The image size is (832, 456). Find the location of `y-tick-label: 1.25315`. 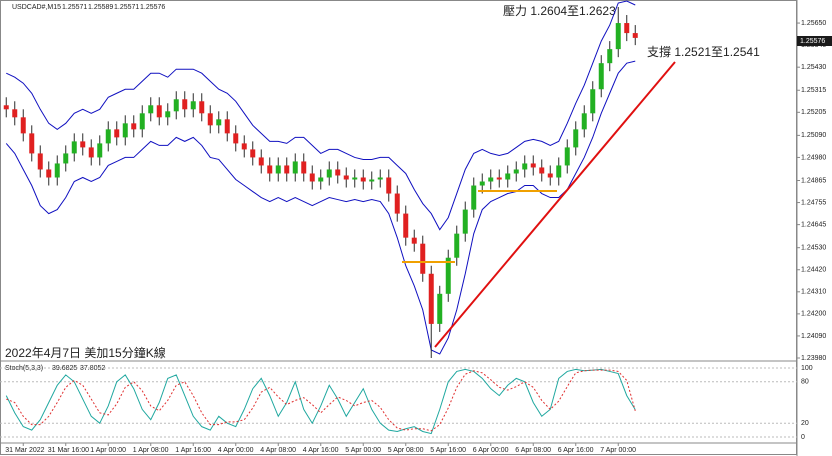

y-tick-label: 1.25315 is located at coordinates (813, 90).